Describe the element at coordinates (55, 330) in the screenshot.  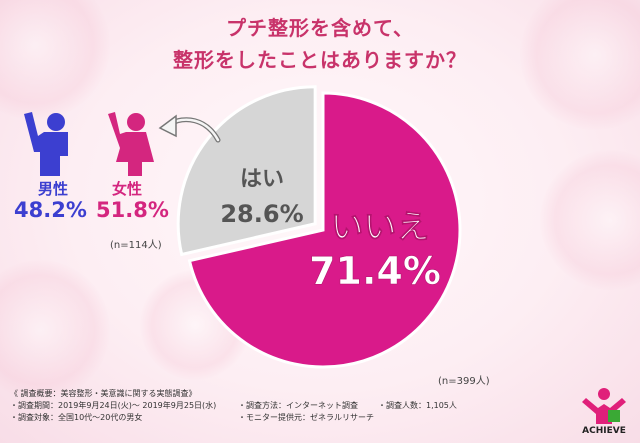
I see `background-rose` at that location.